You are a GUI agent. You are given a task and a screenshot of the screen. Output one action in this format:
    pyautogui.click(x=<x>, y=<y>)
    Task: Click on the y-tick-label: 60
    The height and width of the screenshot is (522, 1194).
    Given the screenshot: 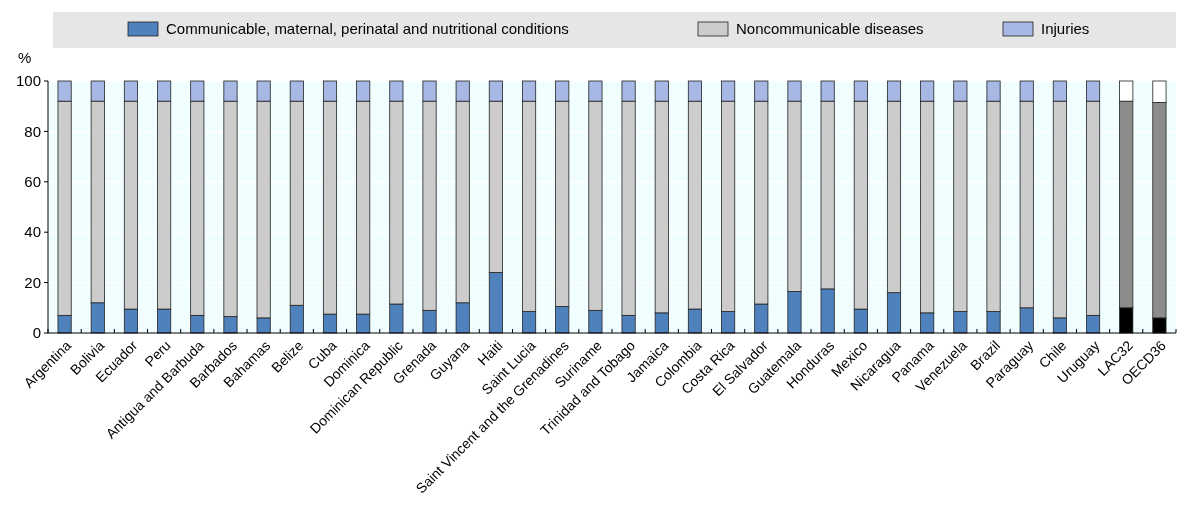 What is the action you would take?
    pyautogui.click(x=32, y=182)
    